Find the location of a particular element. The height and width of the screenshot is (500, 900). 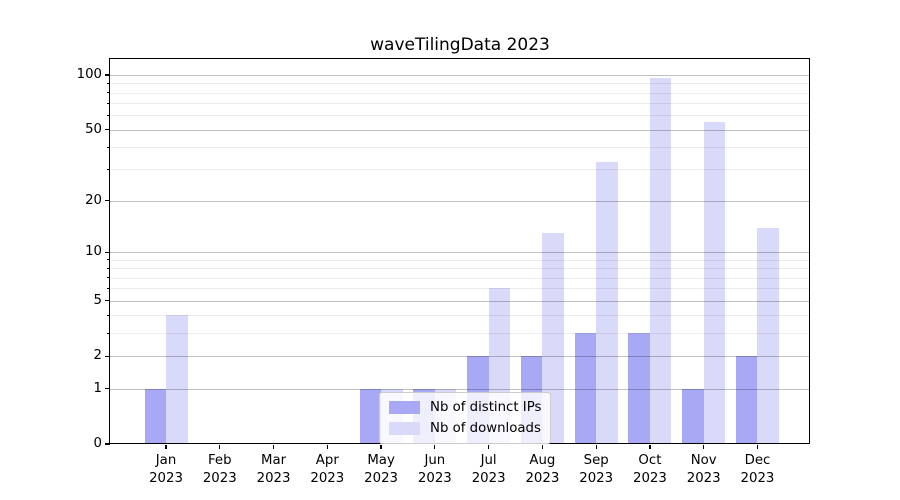

x-tick-month-nov: Nov is located at coordinates (703, 460).